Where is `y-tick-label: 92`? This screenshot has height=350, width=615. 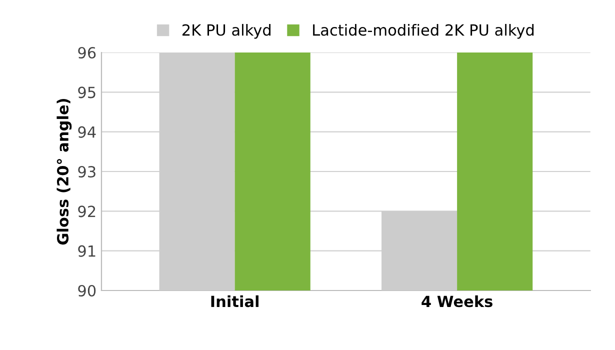 y-tick-label: 92 is located at coordinates (87, 212).